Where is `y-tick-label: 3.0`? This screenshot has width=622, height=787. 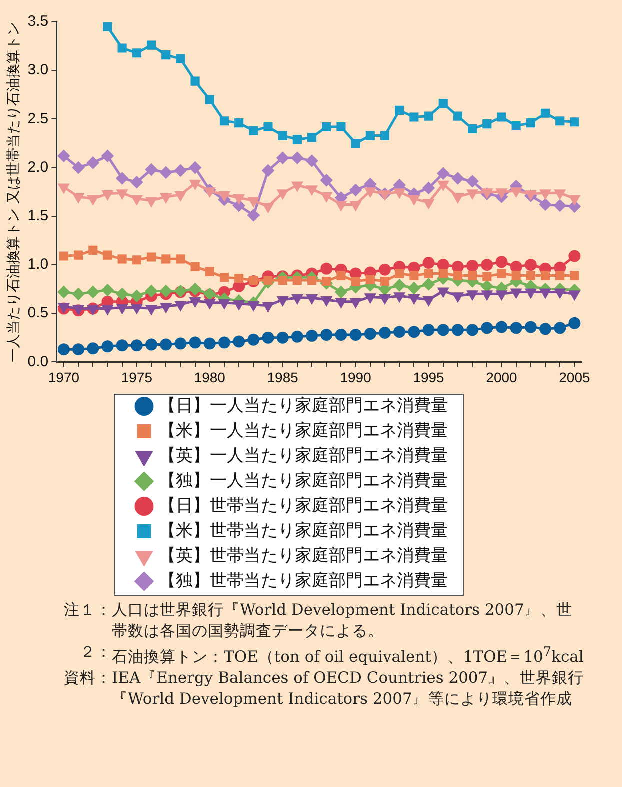 y-tick-label: 3.0 is located at coordinates (38, 70).